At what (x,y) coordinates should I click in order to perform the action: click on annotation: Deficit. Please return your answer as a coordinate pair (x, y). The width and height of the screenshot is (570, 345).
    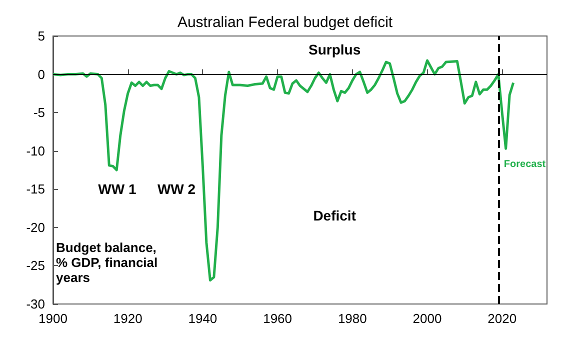
    Looking at the image, I should click on (334, 216).